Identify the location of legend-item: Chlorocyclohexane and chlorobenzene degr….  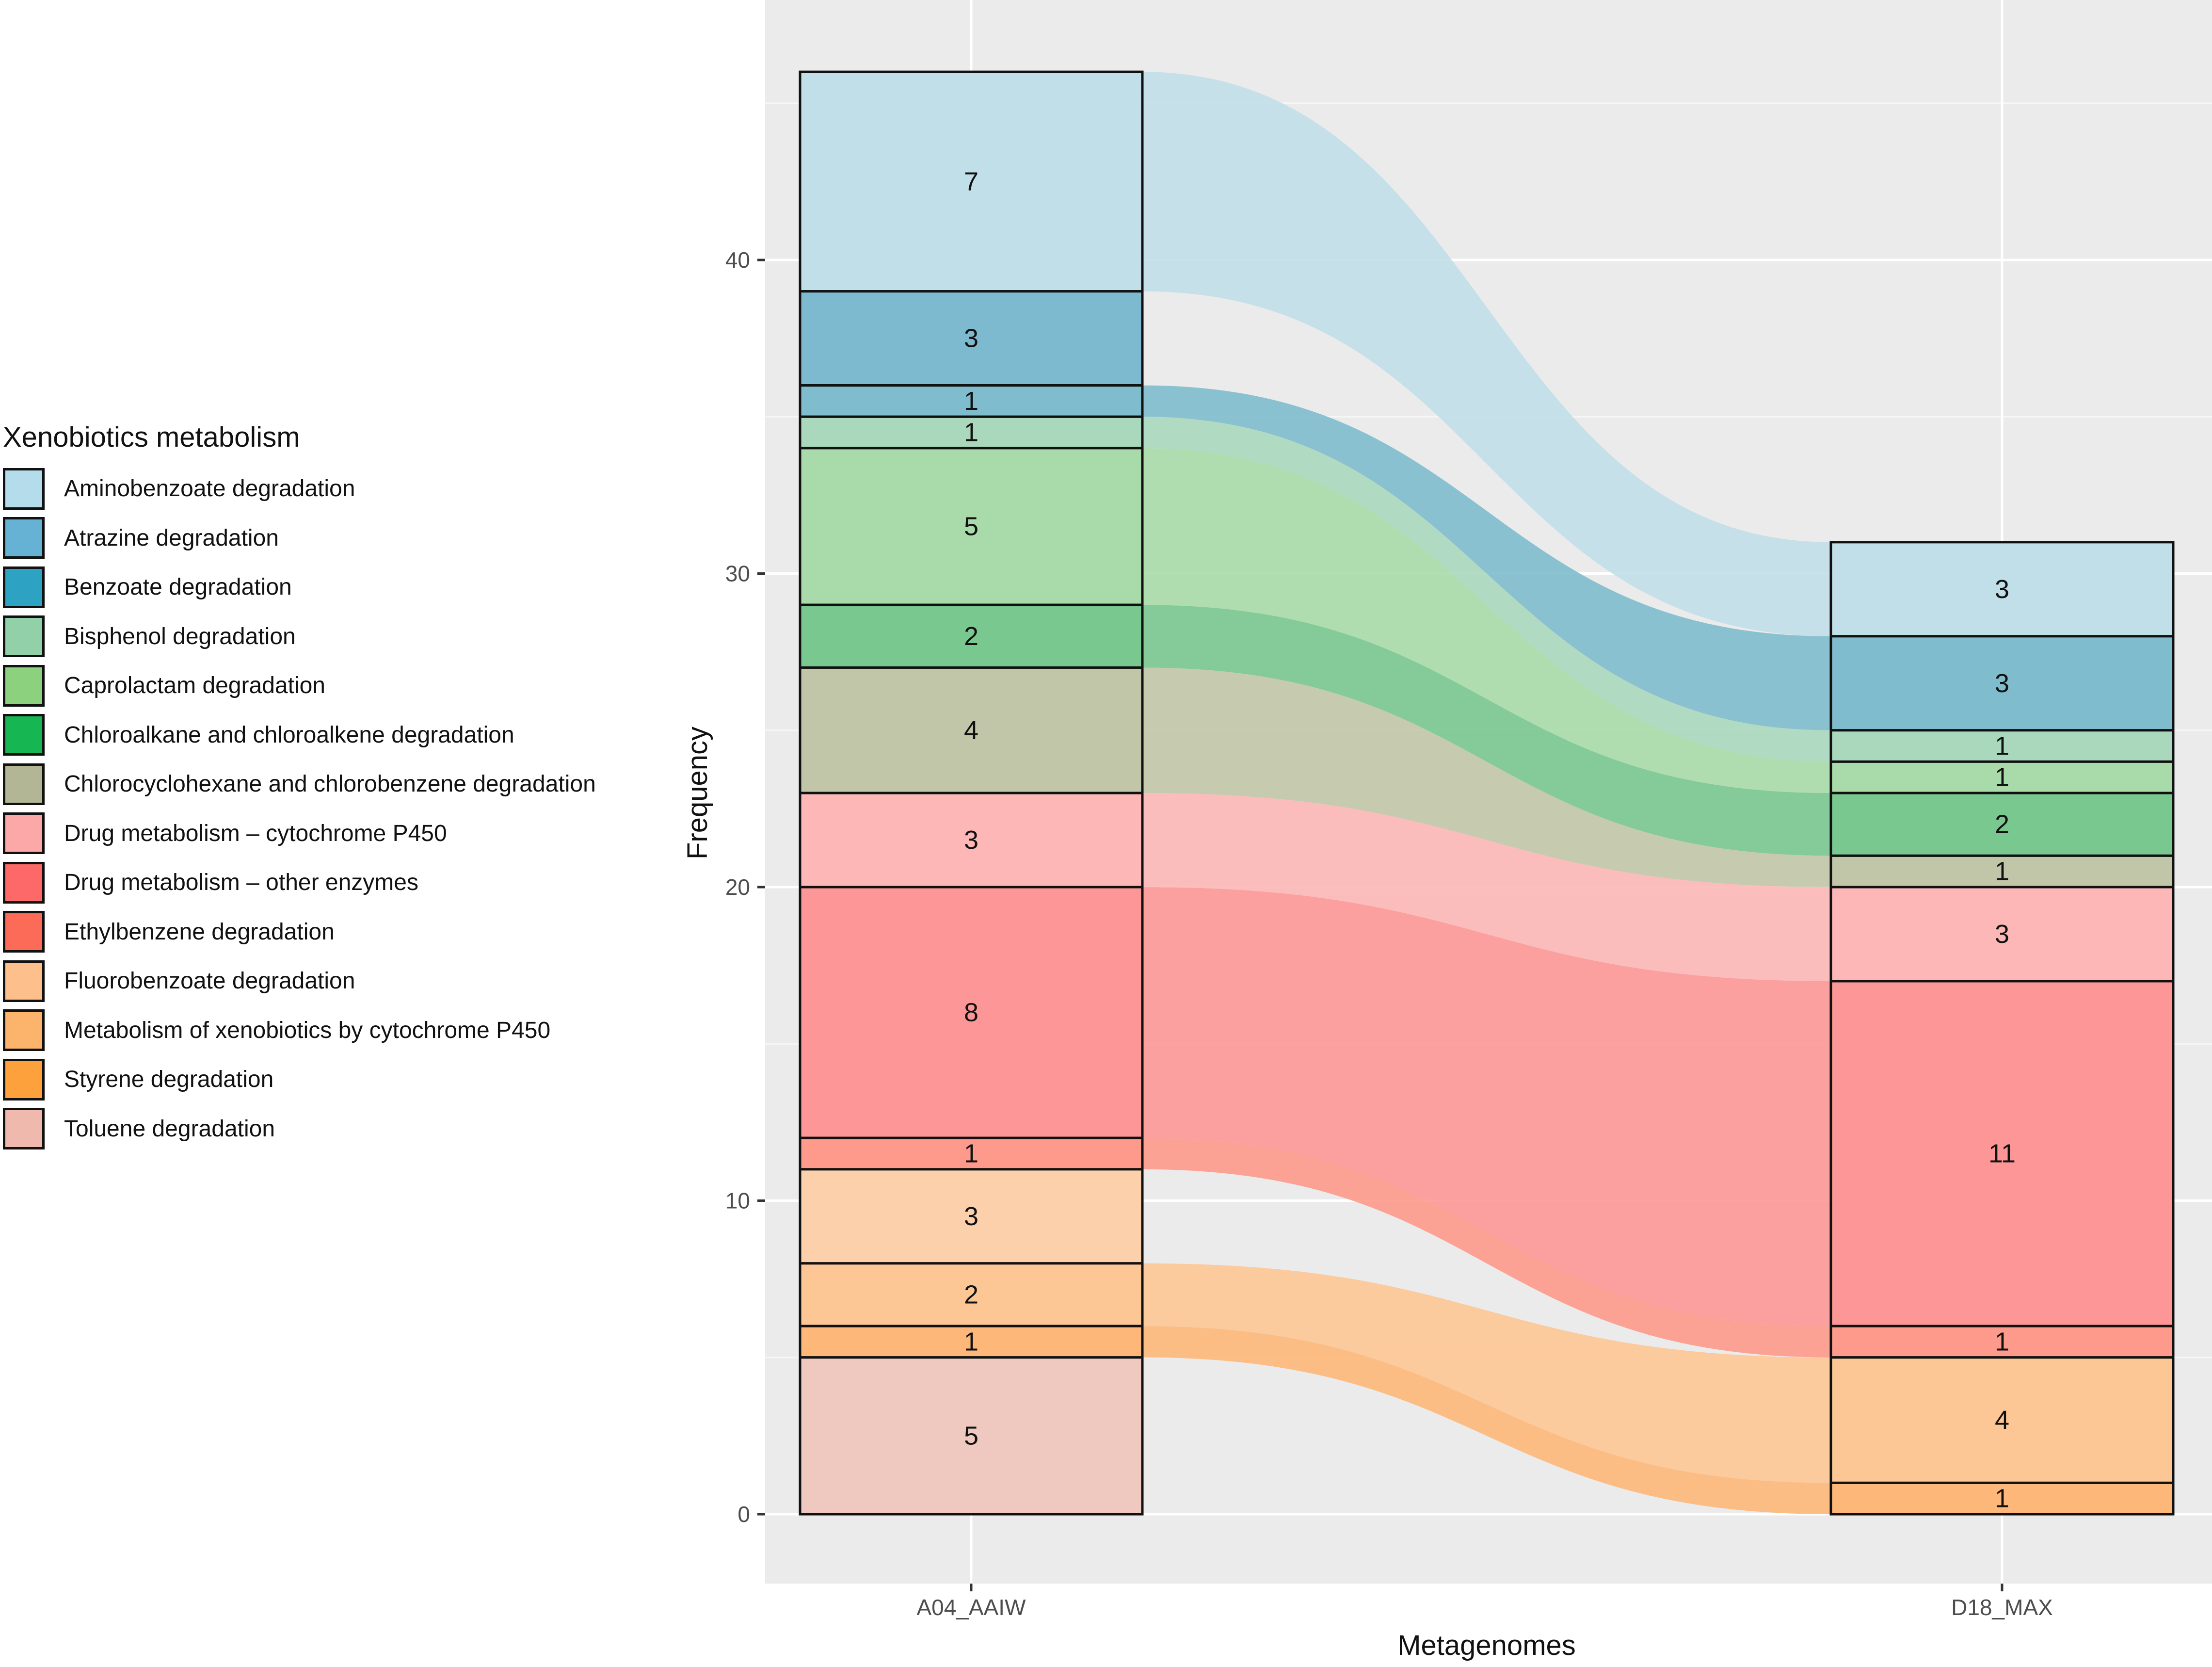
(300, 784).